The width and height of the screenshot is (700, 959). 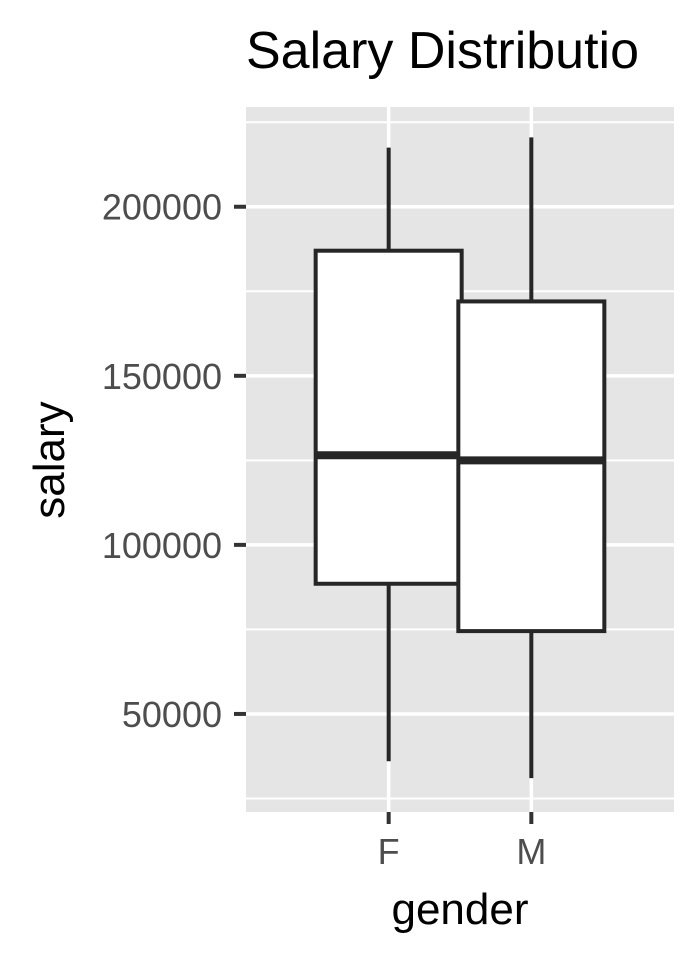 What do you see at coordinates (442, 51) in the screenshot?
I see `chart-title: Salary Distributio` at bounding box center [442, 51].